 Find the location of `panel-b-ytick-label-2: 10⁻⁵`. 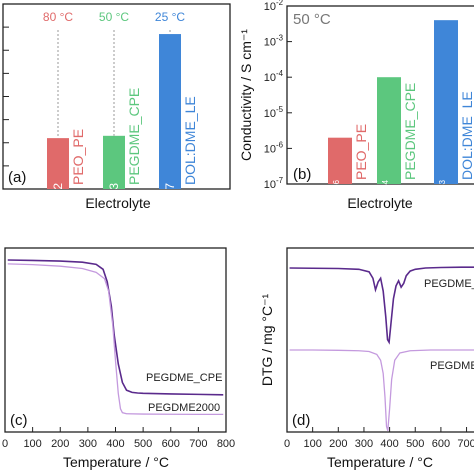

panel-b-ytick-label-2: 10⁻⁵ is located at coordinates (274, 112).